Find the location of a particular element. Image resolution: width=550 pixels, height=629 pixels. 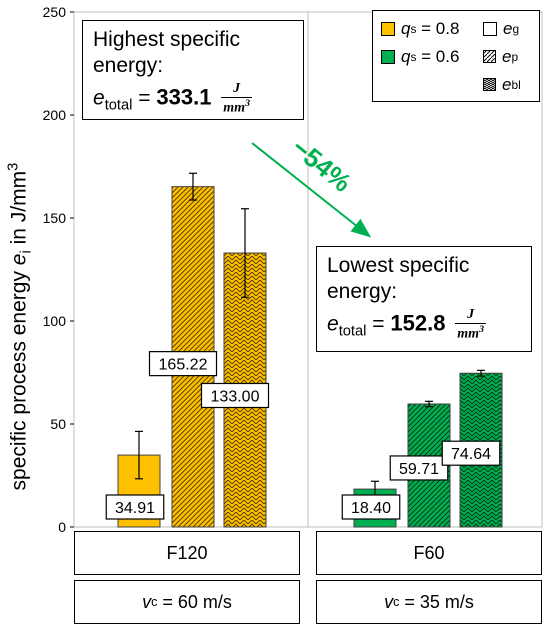

legend-q-low-value: = 0.6 is located at coordinates (438, 56).